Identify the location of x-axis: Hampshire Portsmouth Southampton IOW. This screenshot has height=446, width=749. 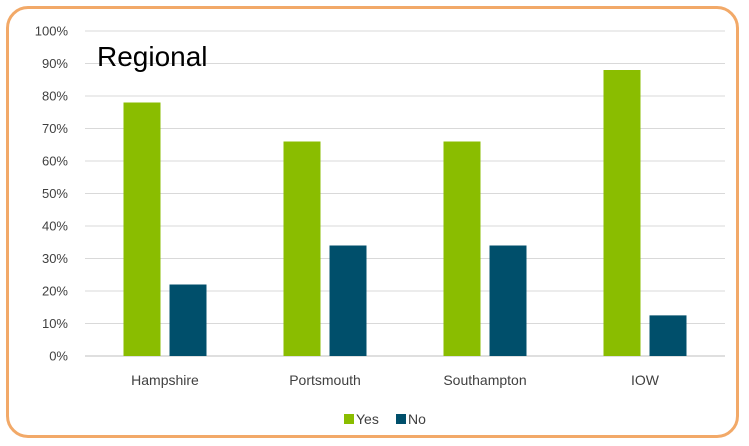
(395, 380).